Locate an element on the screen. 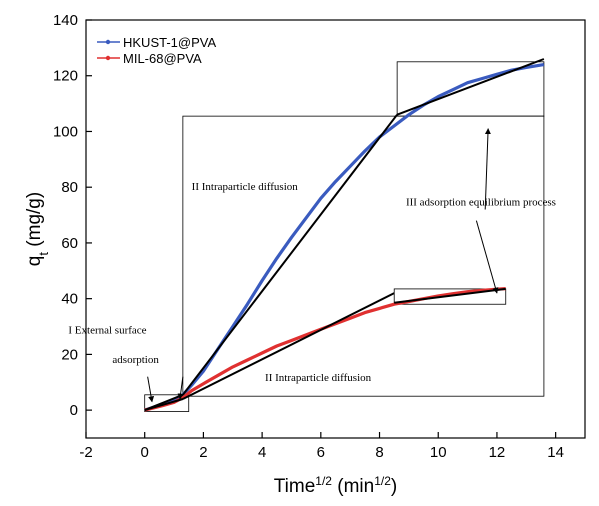  x-tick-label: 0 is located at coordinates (145, 452).